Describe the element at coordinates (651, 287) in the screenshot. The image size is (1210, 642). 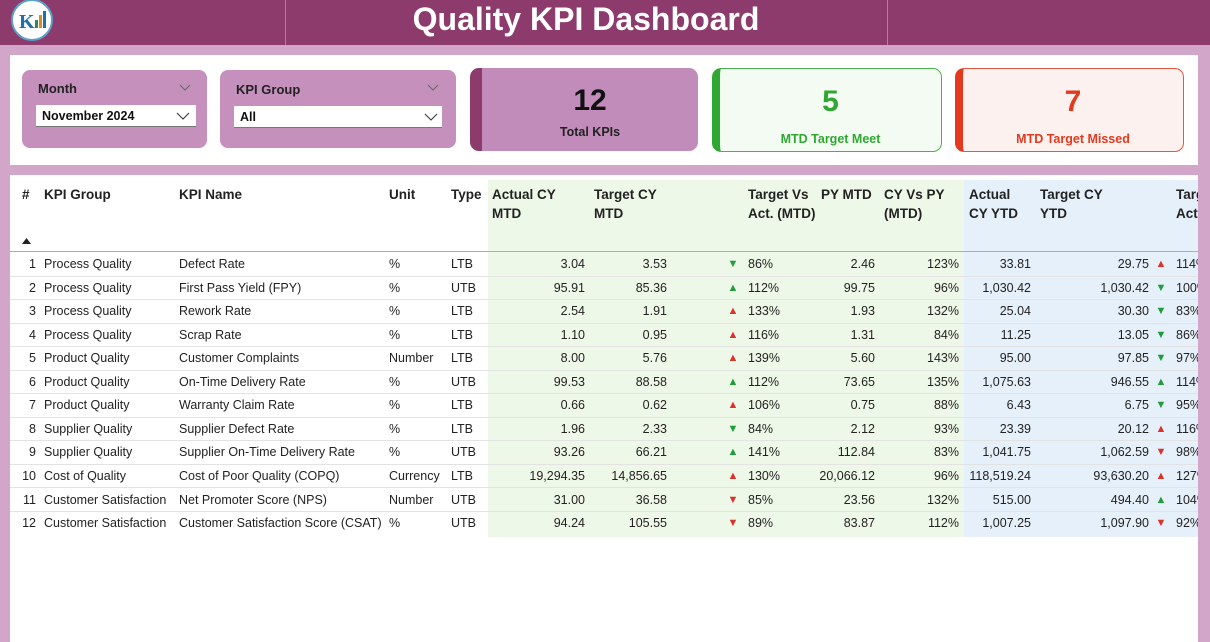
I see `table-cell: 85.36` at that location.